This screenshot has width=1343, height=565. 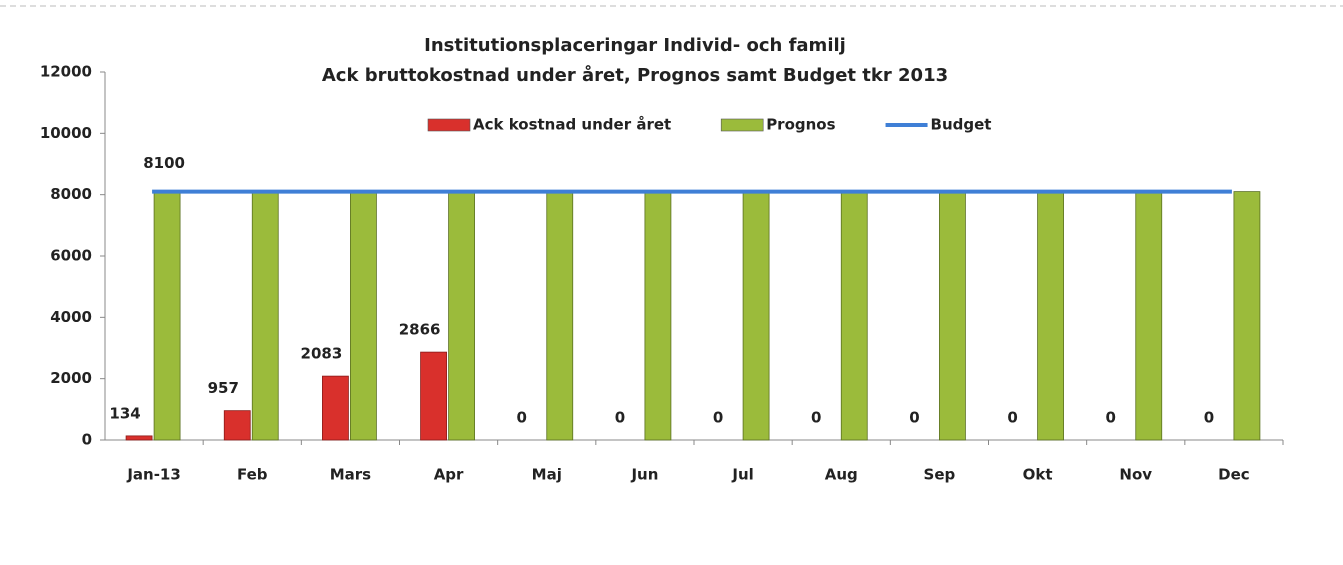 I want to click on data-label: 2083, so click(x=322, y=354).